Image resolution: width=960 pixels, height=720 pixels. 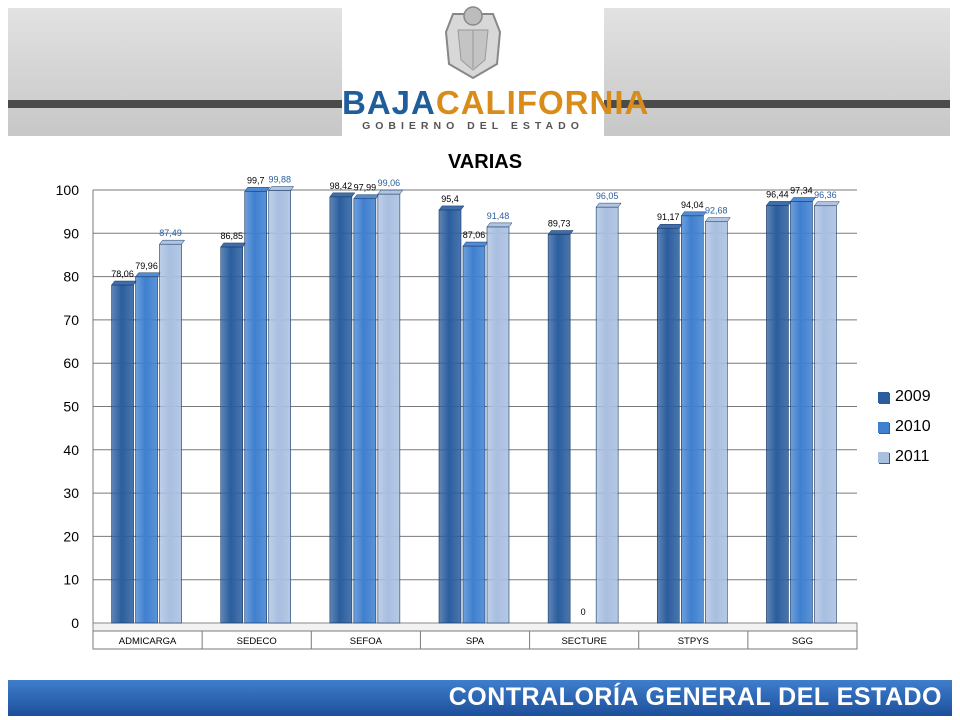 I want to click on x-tick-label: SPA, so click(x=475, y=641).